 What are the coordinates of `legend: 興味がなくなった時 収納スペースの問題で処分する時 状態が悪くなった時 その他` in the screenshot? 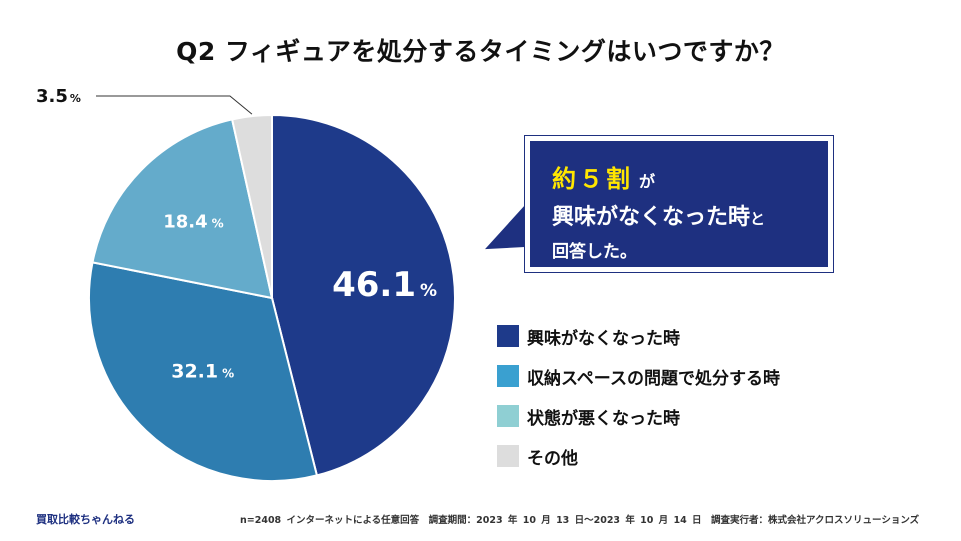 It's located at (638, 396).